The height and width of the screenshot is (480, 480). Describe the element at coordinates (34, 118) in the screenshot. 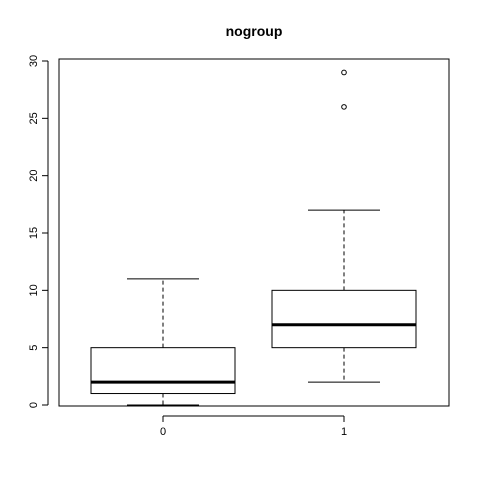

I see `y-tick-label: 25` at that location.